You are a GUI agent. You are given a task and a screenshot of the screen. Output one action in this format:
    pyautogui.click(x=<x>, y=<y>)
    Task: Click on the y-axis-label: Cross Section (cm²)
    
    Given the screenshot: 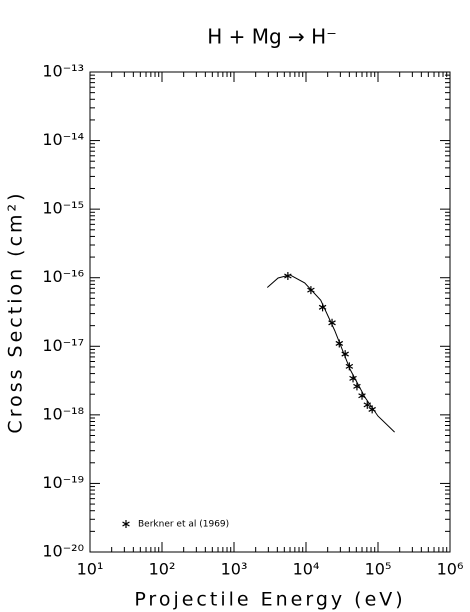 What is the action you would take?
    pyautogui.click(x=16, y=311)
    